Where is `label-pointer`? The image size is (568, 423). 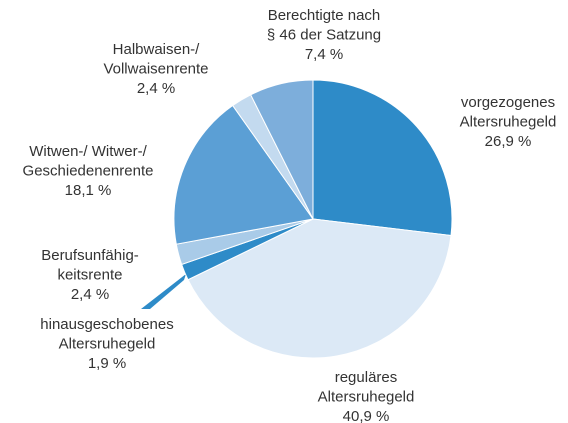
label-pointer is located at coordinates (163, 291).